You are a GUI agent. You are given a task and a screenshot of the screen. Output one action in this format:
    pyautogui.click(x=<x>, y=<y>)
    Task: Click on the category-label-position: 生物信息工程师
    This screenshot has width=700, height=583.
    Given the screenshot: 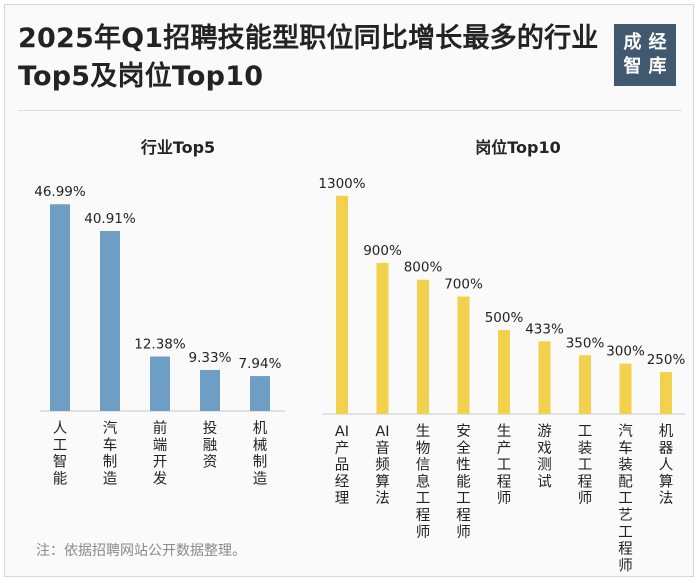 What is the action you would take?
    pyautogui.click(x=423, y=482)
    